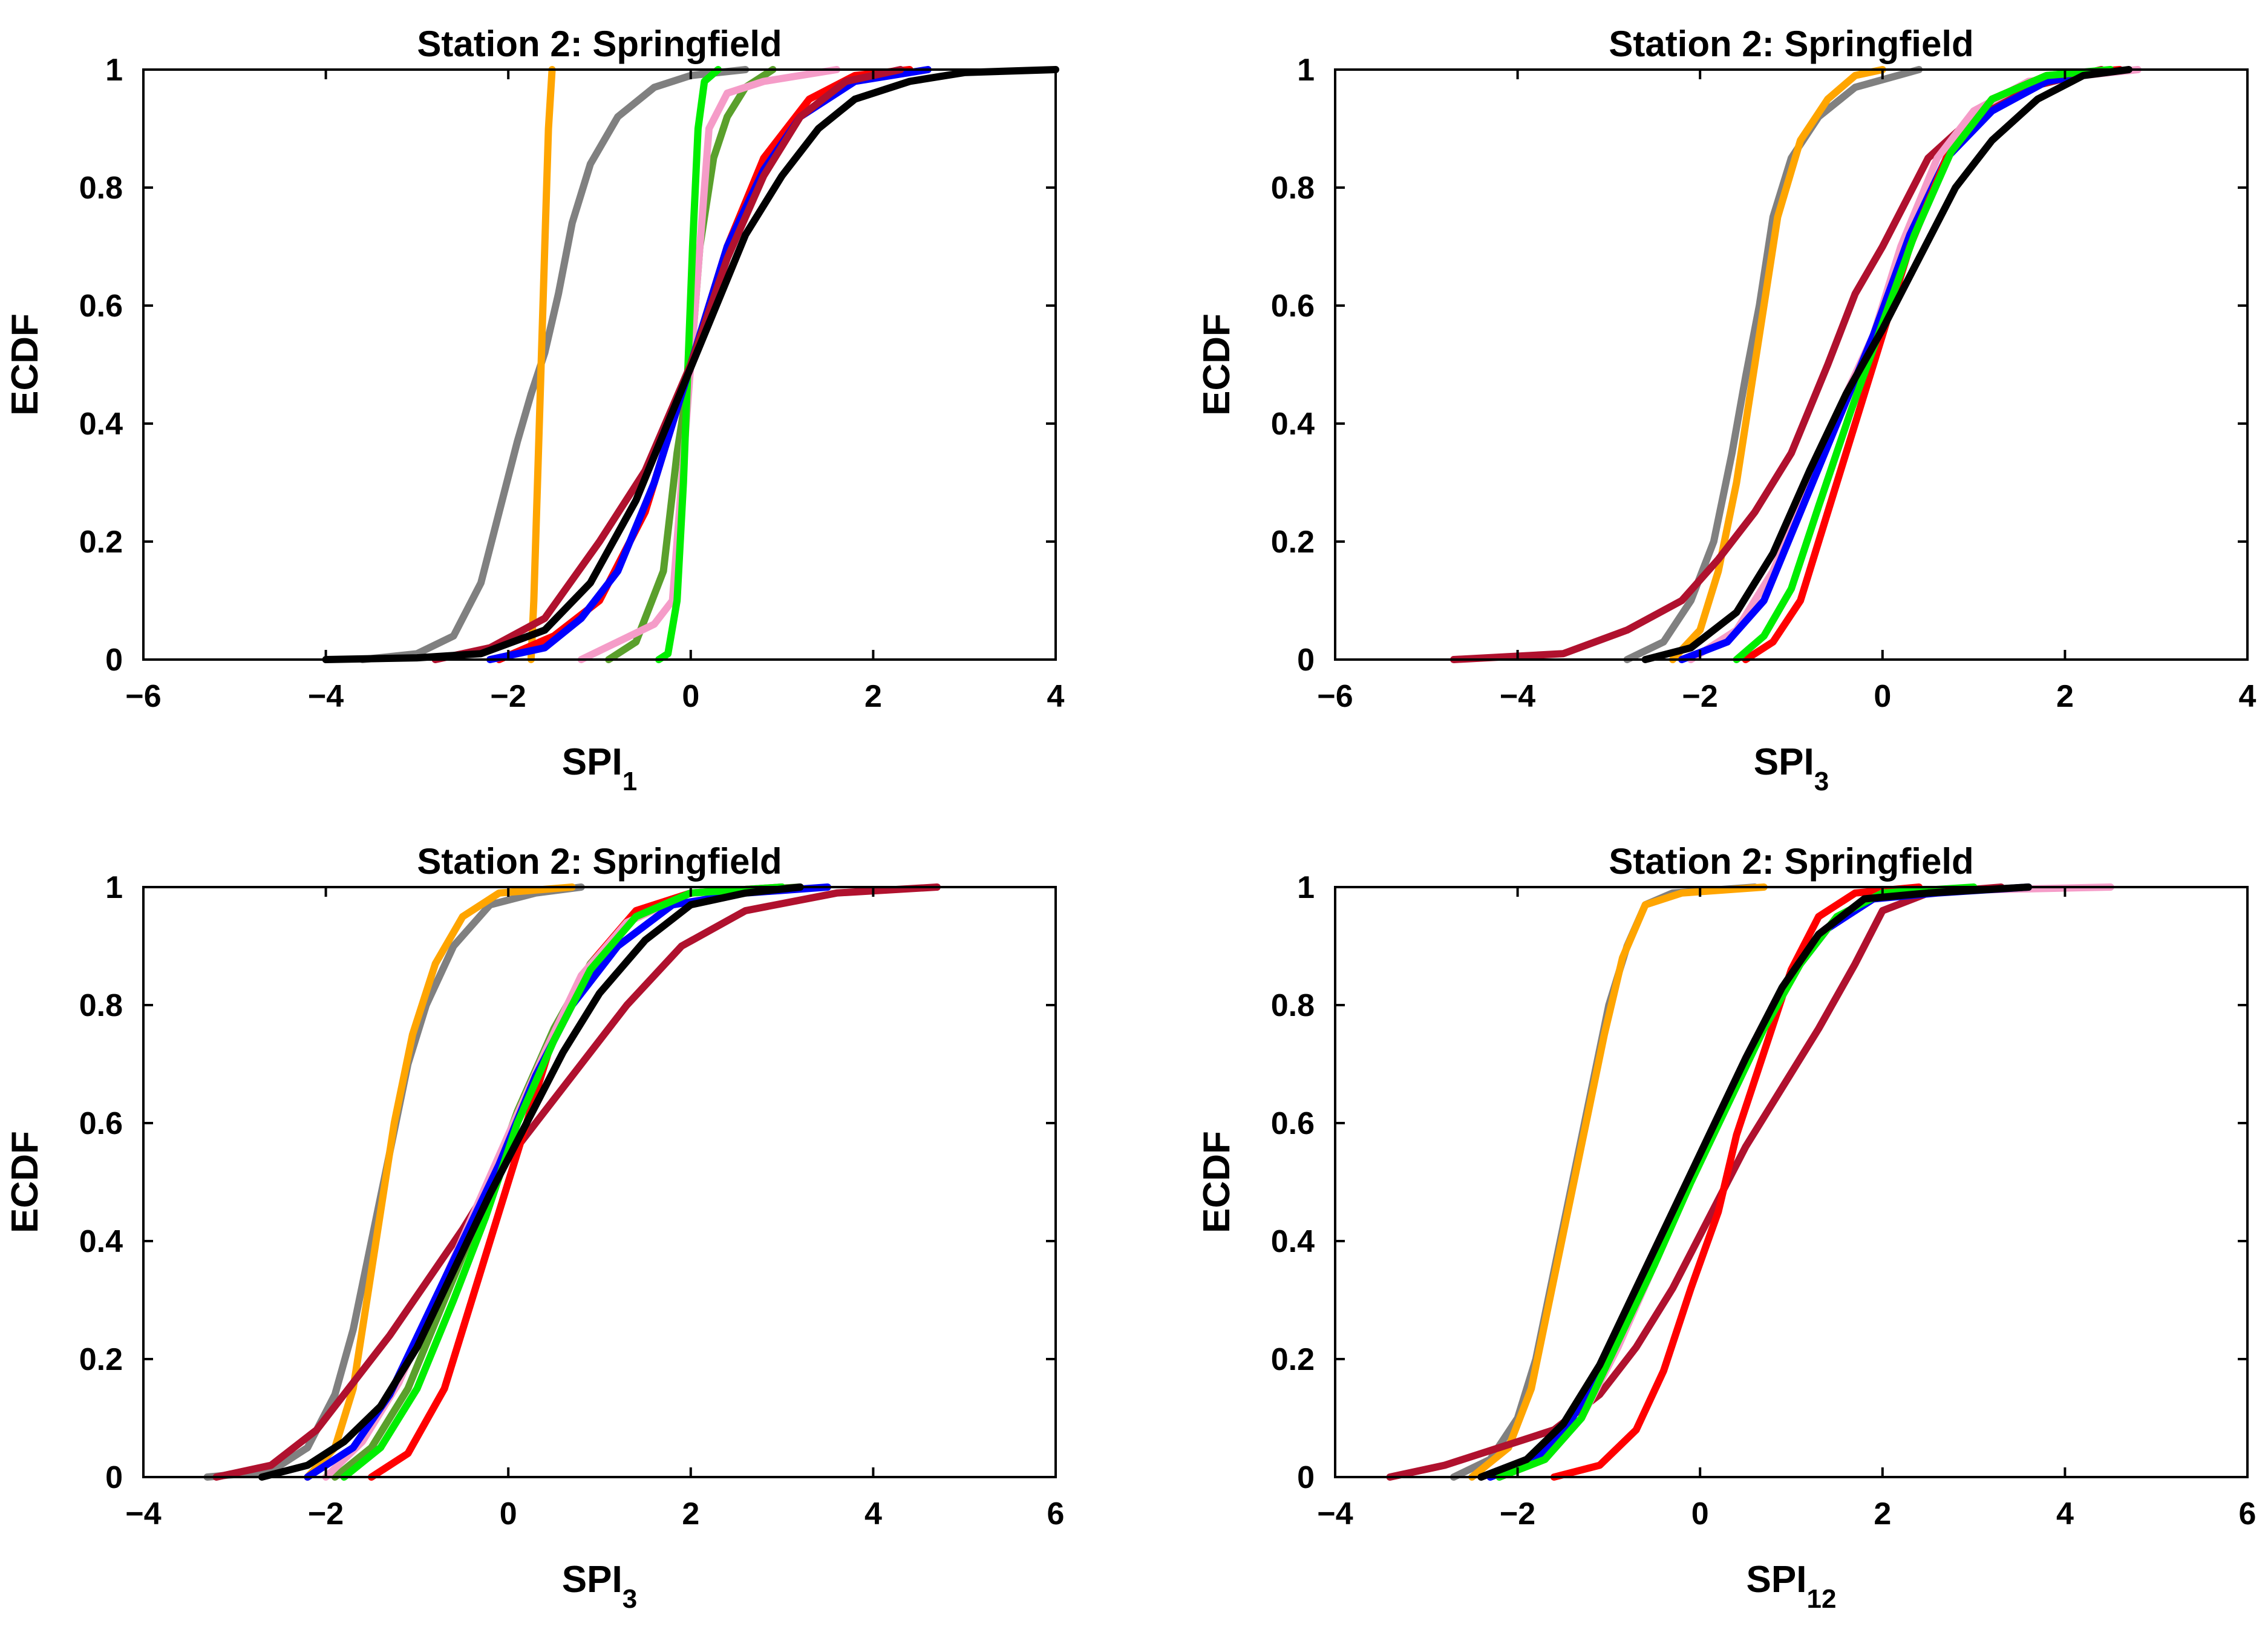 The image size is (2268, 1635). I want to click on x-axis-label: SPI12, so click(1792, 1586).